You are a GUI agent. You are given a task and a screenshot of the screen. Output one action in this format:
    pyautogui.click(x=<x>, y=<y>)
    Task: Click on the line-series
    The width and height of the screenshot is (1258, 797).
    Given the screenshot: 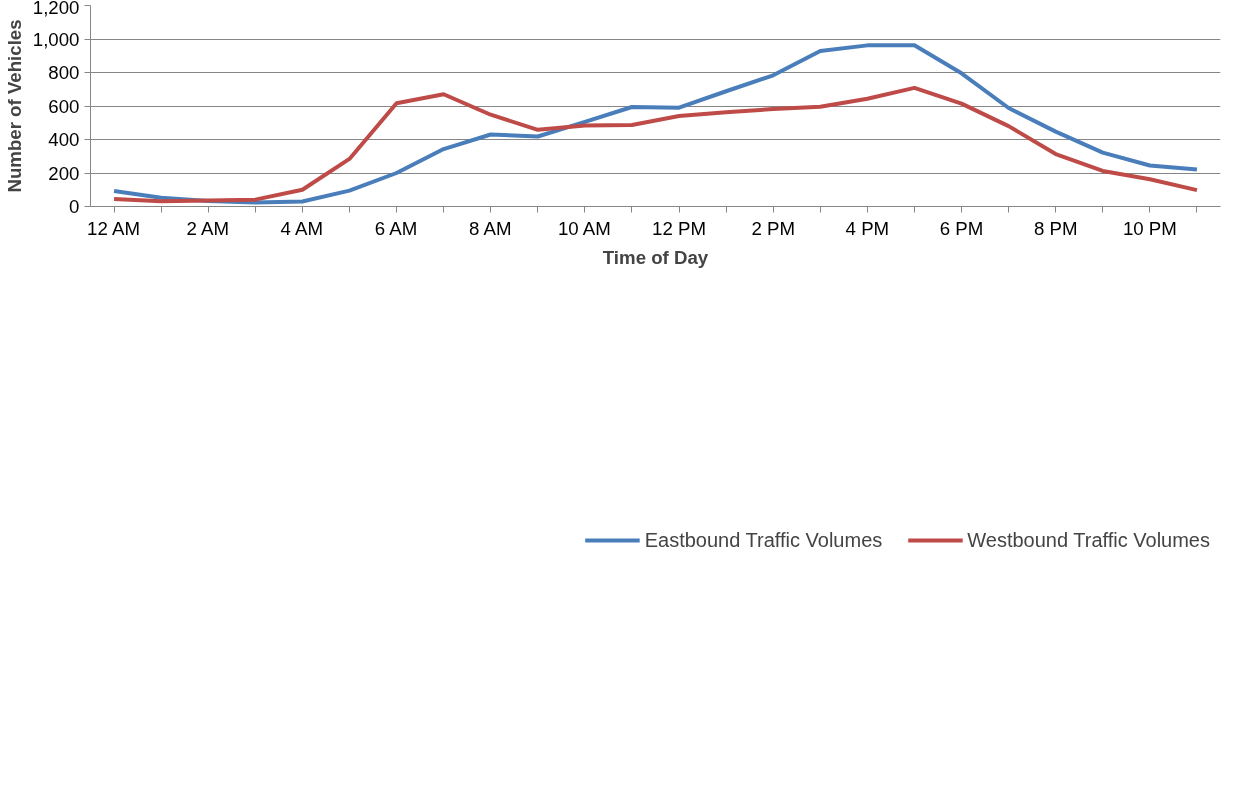 What is the action you would take?
    pyautogui.click(x=655, y=144)
    